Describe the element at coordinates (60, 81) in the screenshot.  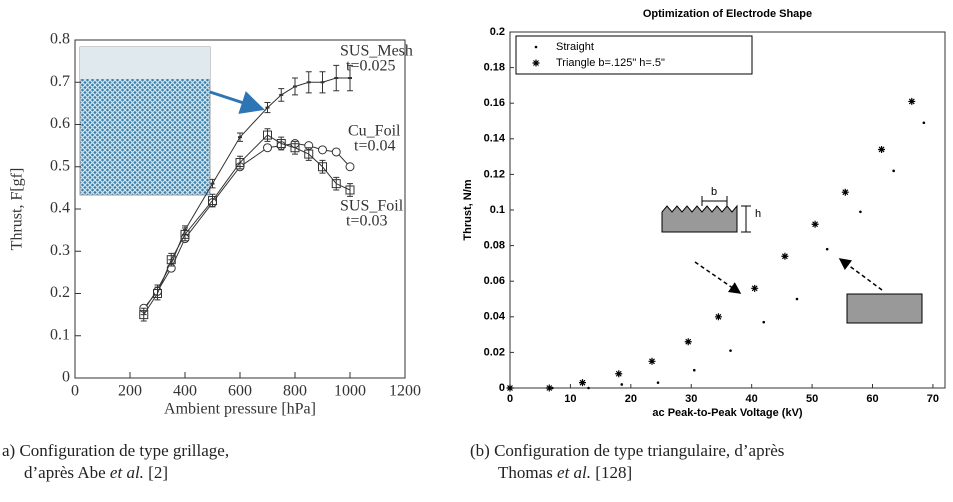
I see `y-tick-label: 0.7` at that location.